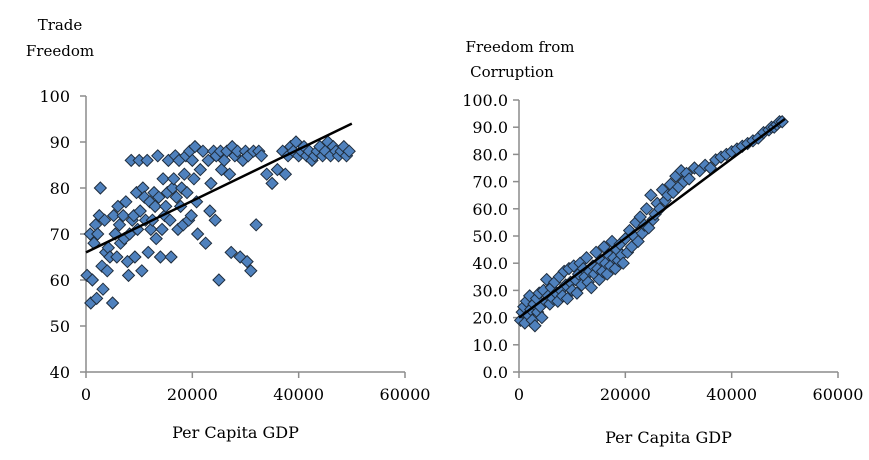 The width and height of the screenshot is (869, 460). What do you see at coordinates (490, 263) in the screenshot?
I see `y-tick-label: 40.0` at bounding box center [490, 263].